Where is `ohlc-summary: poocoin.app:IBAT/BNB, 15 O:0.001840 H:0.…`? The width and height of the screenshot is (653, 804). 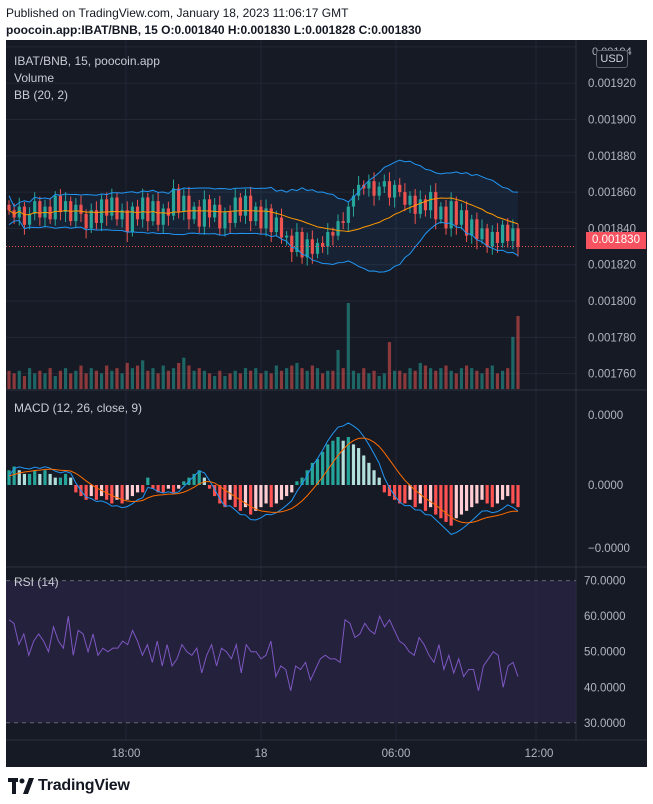
ohlc-summary: poocoin.app:IBAT/BNB, 15 O:0.001840 H:0.… is located at coordinates (214, 30).